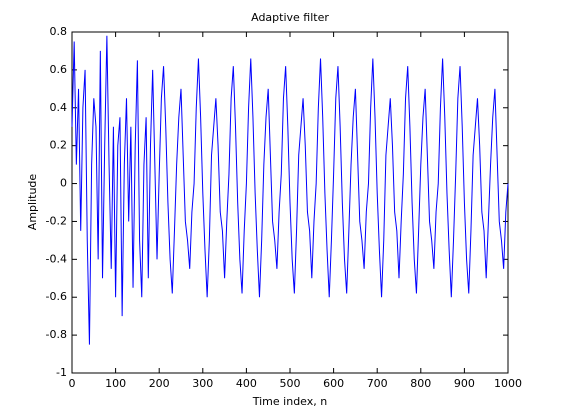 This screenshot has height=420, width=561. What do you see at coordinates (420, 383) in the screenshot?
I see `x-tick-label: 800` at bounding box center [420, 383].